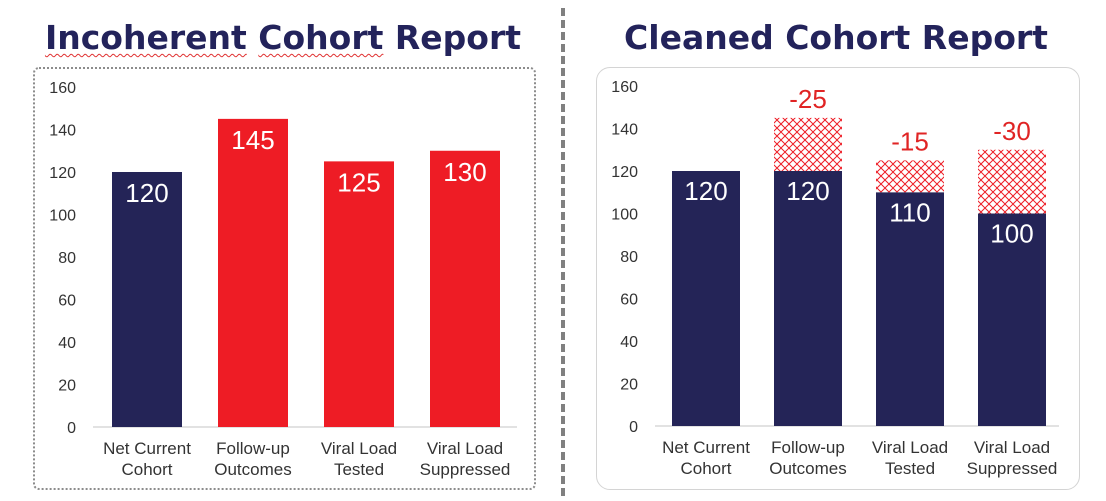 The height and width of the screenshot is (501, 1106). I want to click on incoherent-report-title: Incoherent Cohort Report, so click(283, 38).